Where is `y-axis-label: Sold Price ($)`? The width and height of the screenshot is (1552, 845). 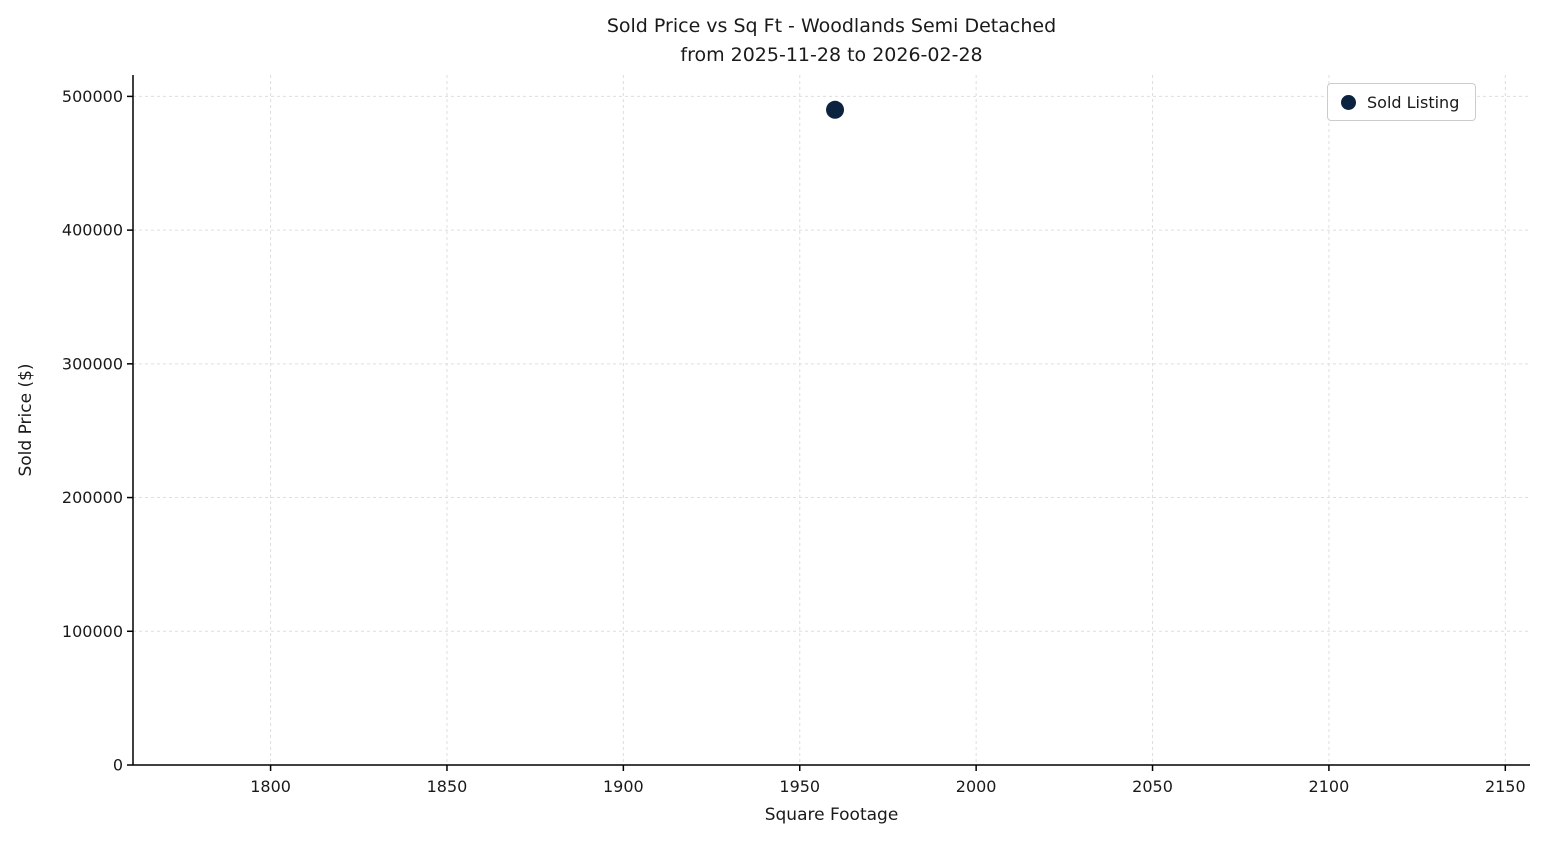
y-axis-label: Sold Price ($) is located at coordinates (26, 420).